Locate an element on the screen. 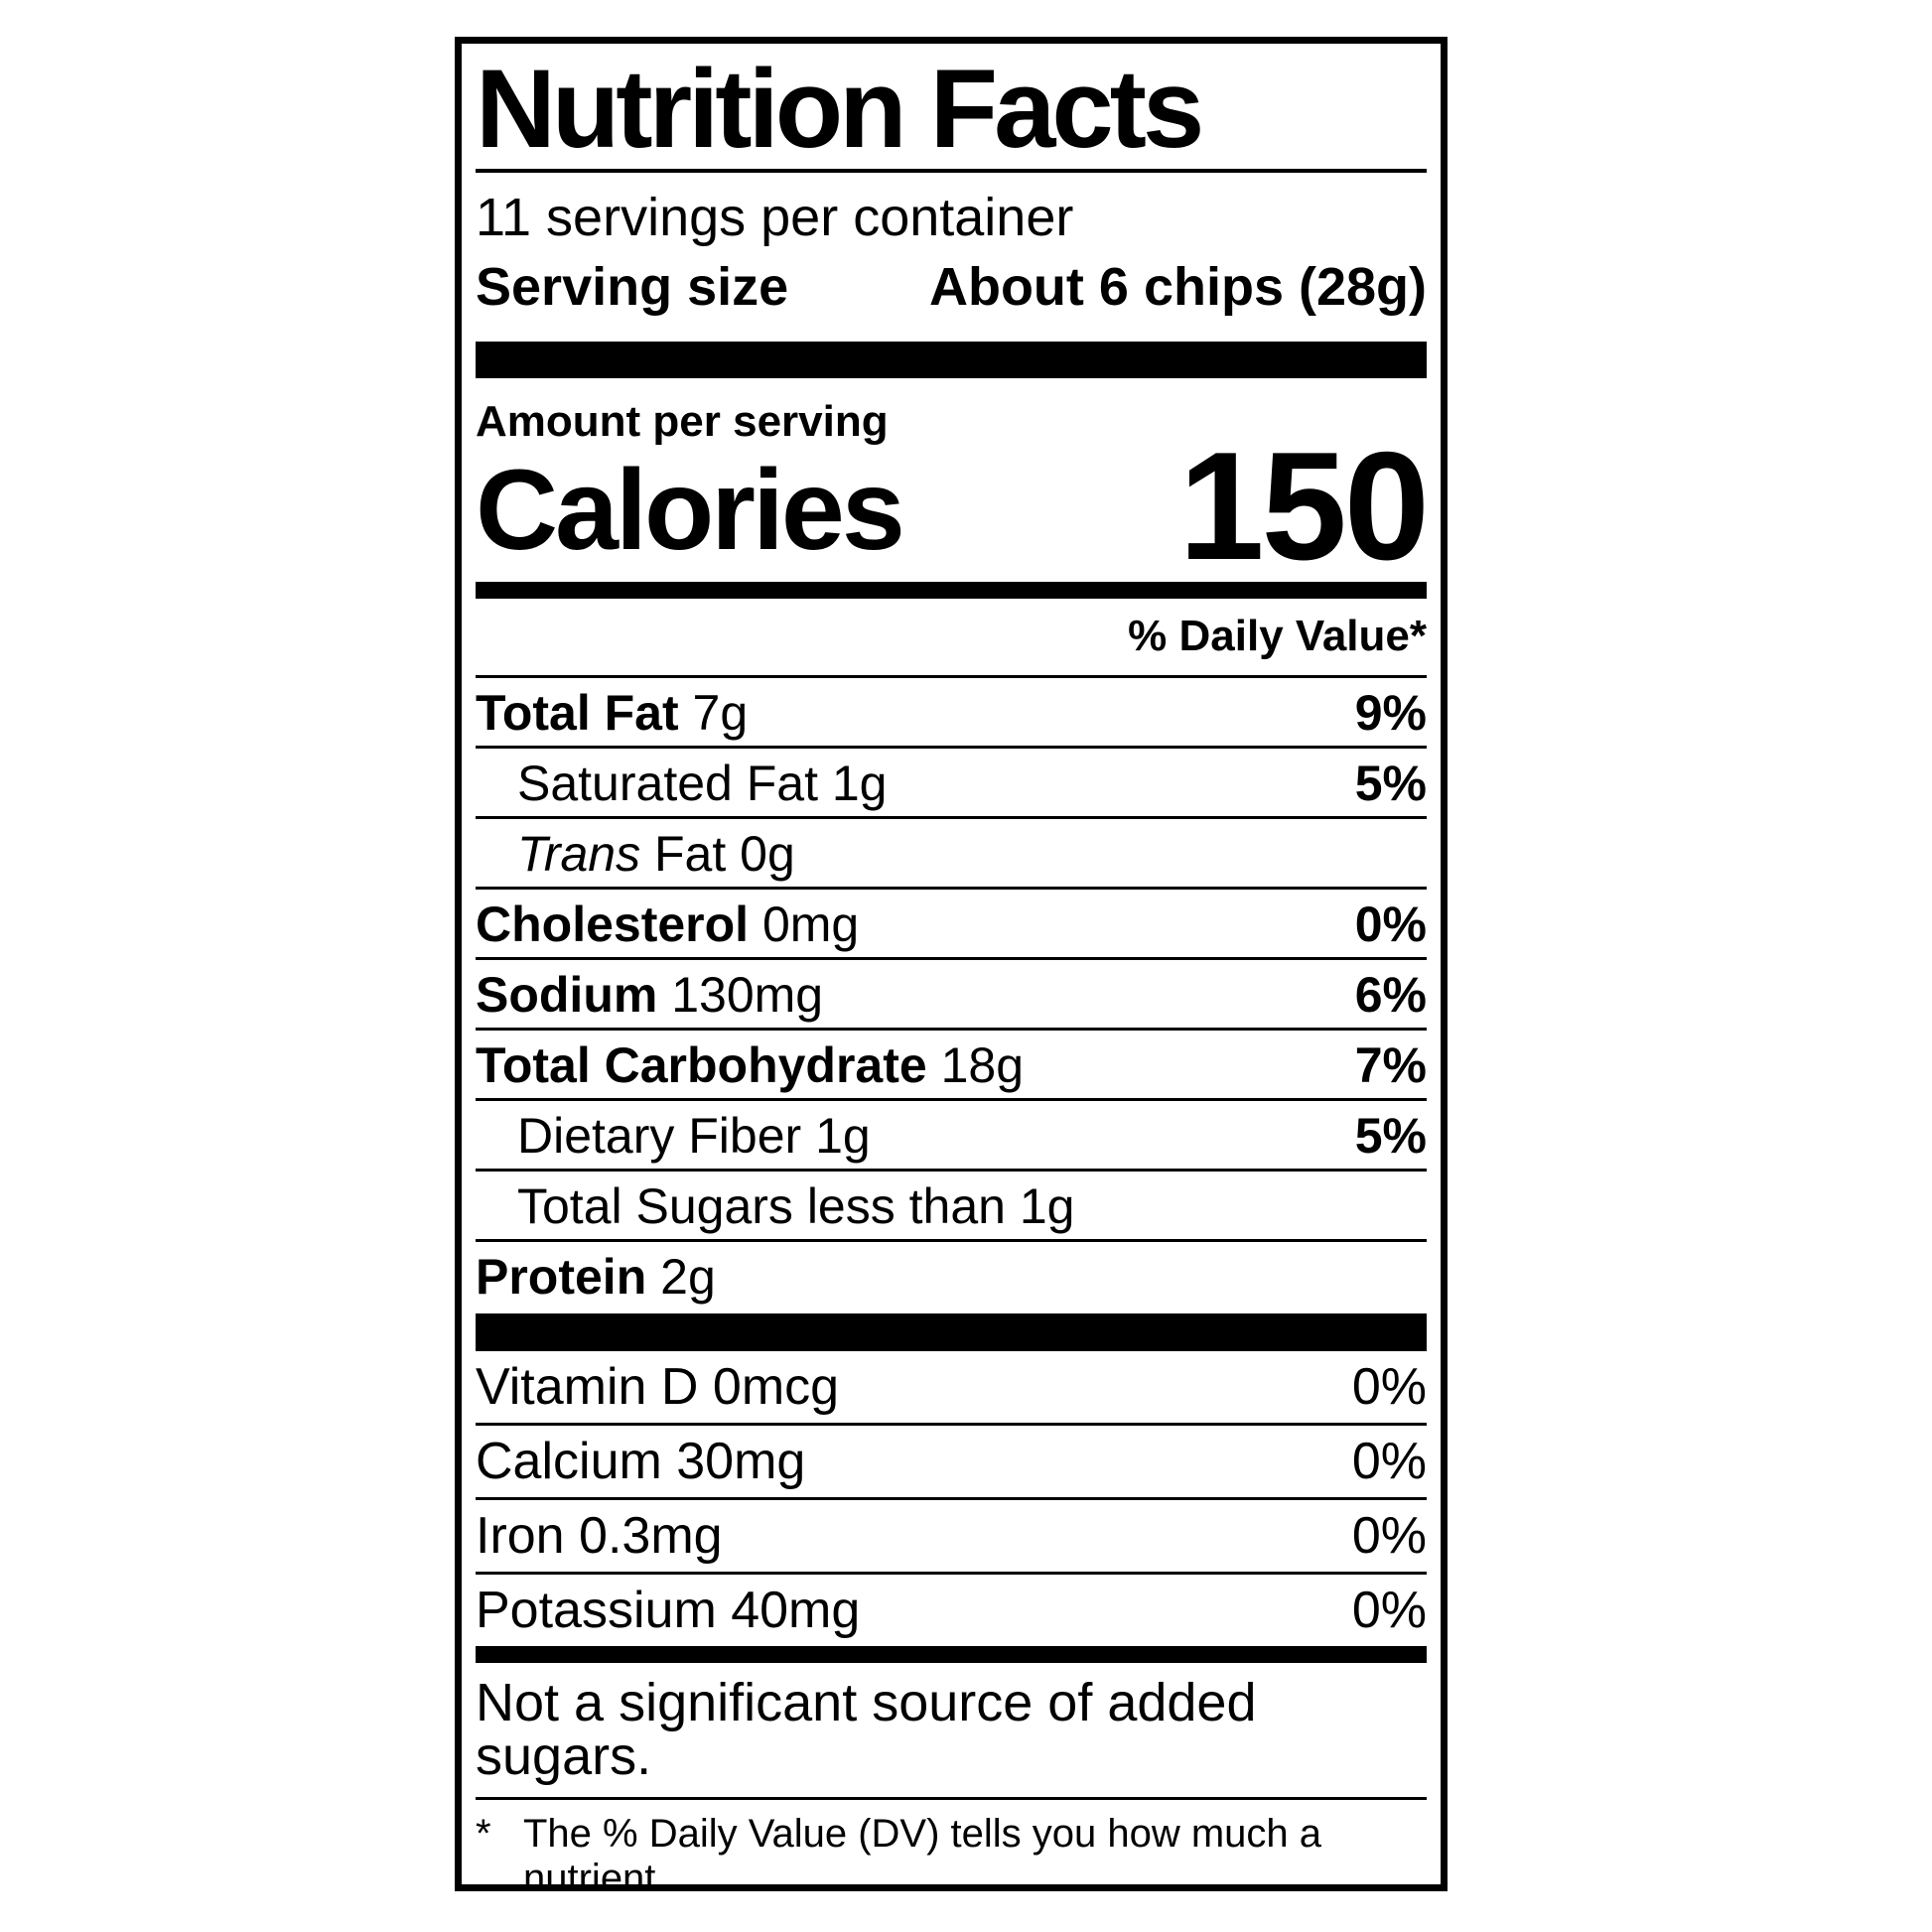  nutrient-name: Cholesterol is located at coordinates (619, 925).